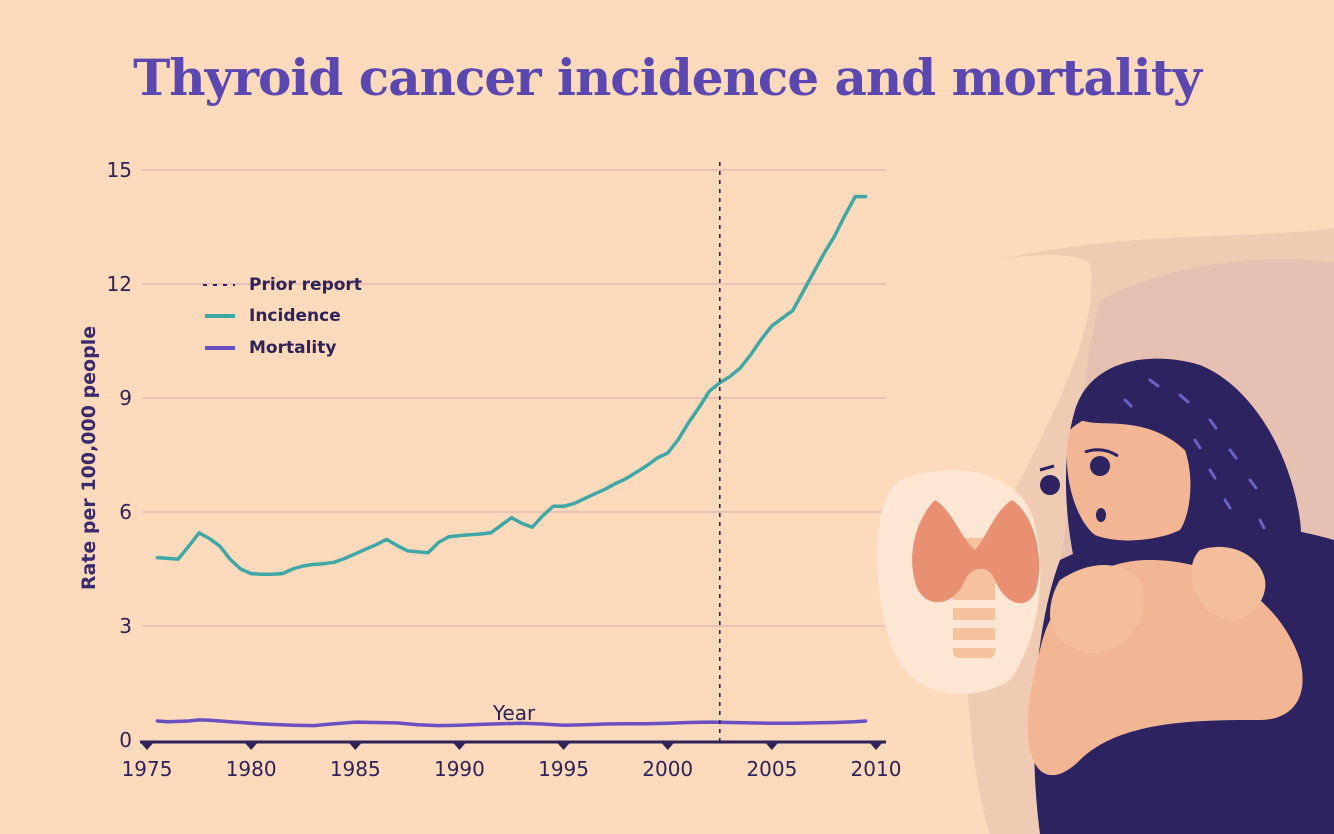 The height and width of the screenshot is (834, 1334). I want to click on x-axis-label: Year, so click(514, 713).